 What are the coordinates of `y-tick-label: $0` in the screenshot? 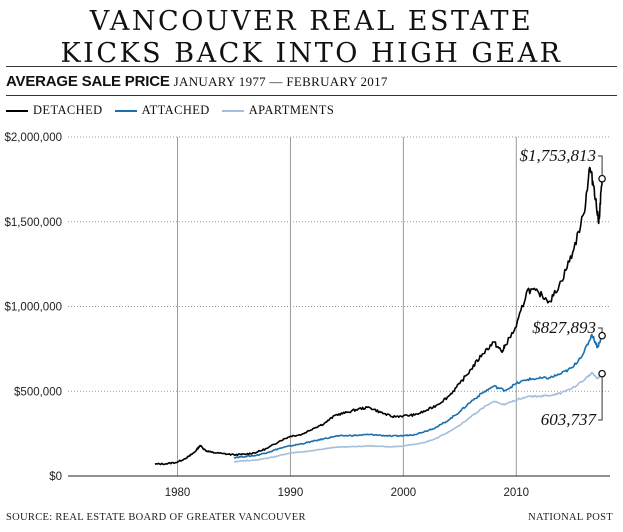 It's located at (55, 477).